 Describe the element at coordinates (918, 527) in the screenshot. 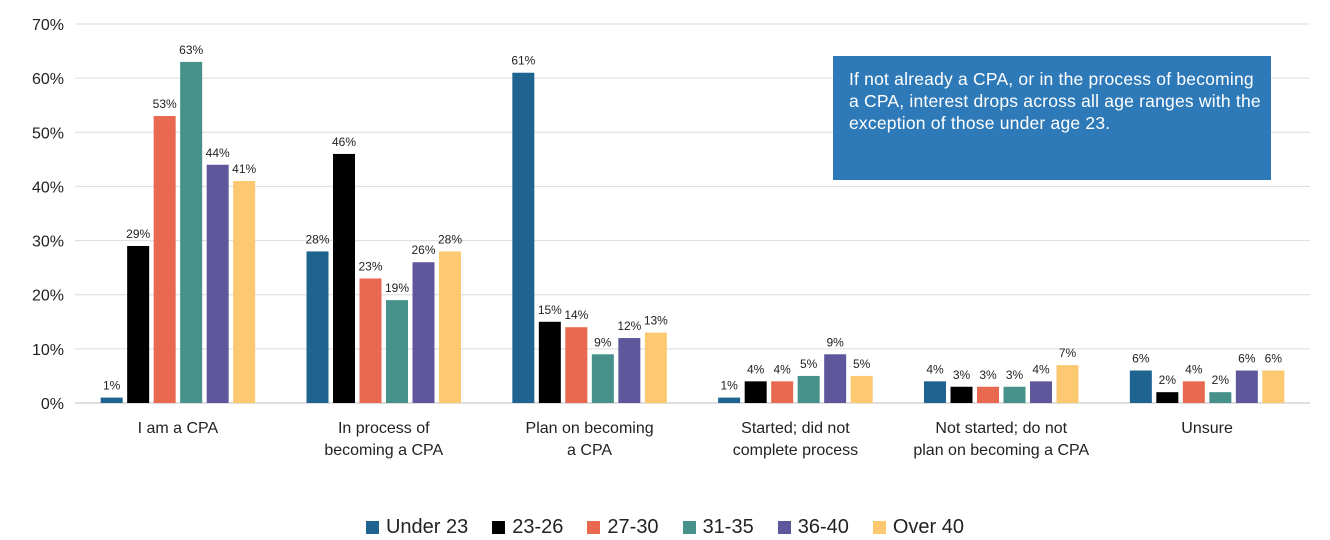

I see `legend-item: Over 40` at that location.